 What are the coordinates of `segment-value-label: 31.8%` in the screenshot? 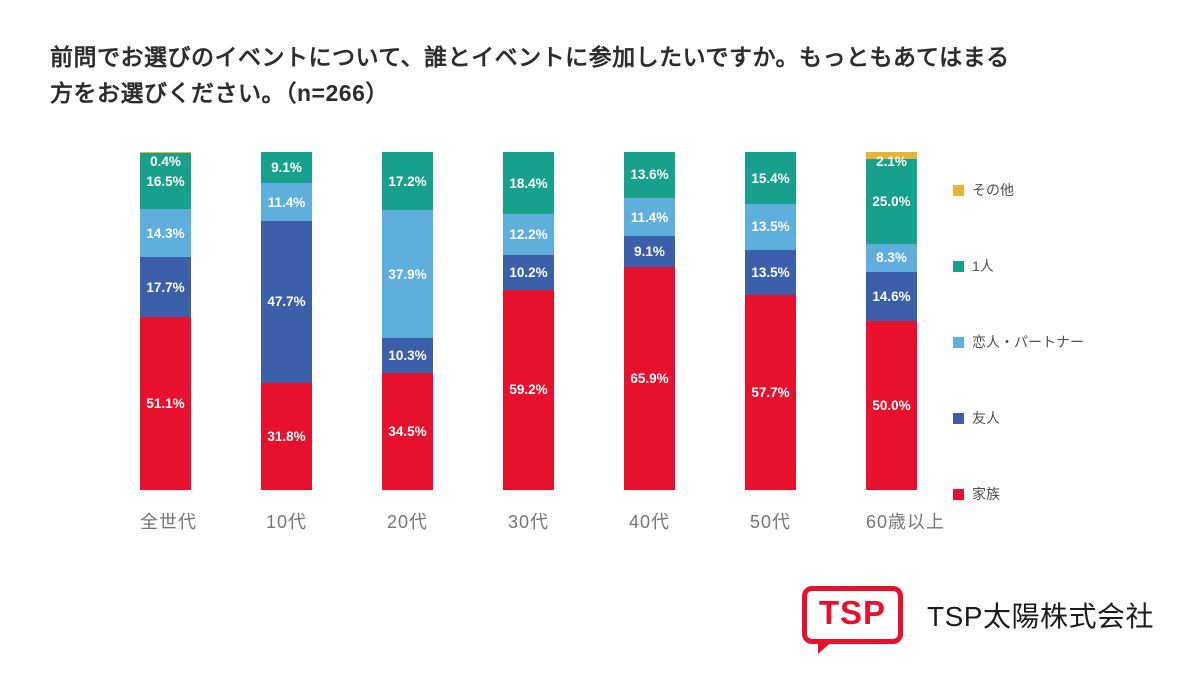 It's located at (286, 436).